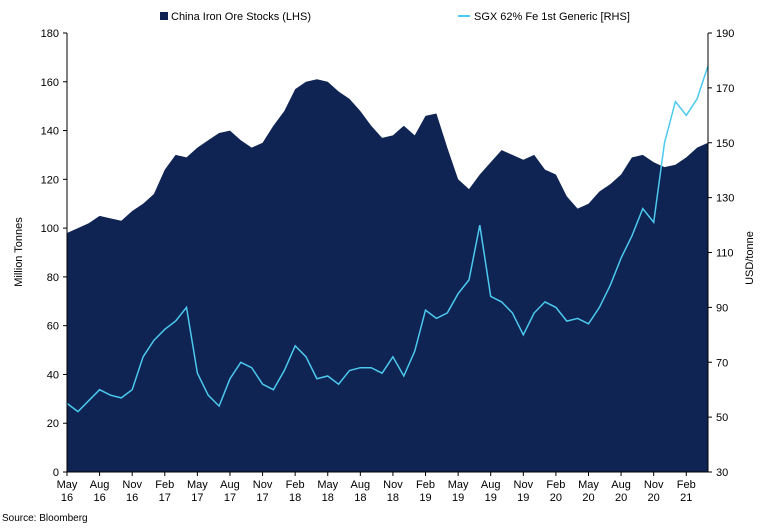 Image resolution: width=770 pixels, height=532 pixels. Describe the element at coordinates (552, 17) in the screenshot. I see `legend-label-sgx: SGX 62% Fe 1st Generic [RHS]` at that location.